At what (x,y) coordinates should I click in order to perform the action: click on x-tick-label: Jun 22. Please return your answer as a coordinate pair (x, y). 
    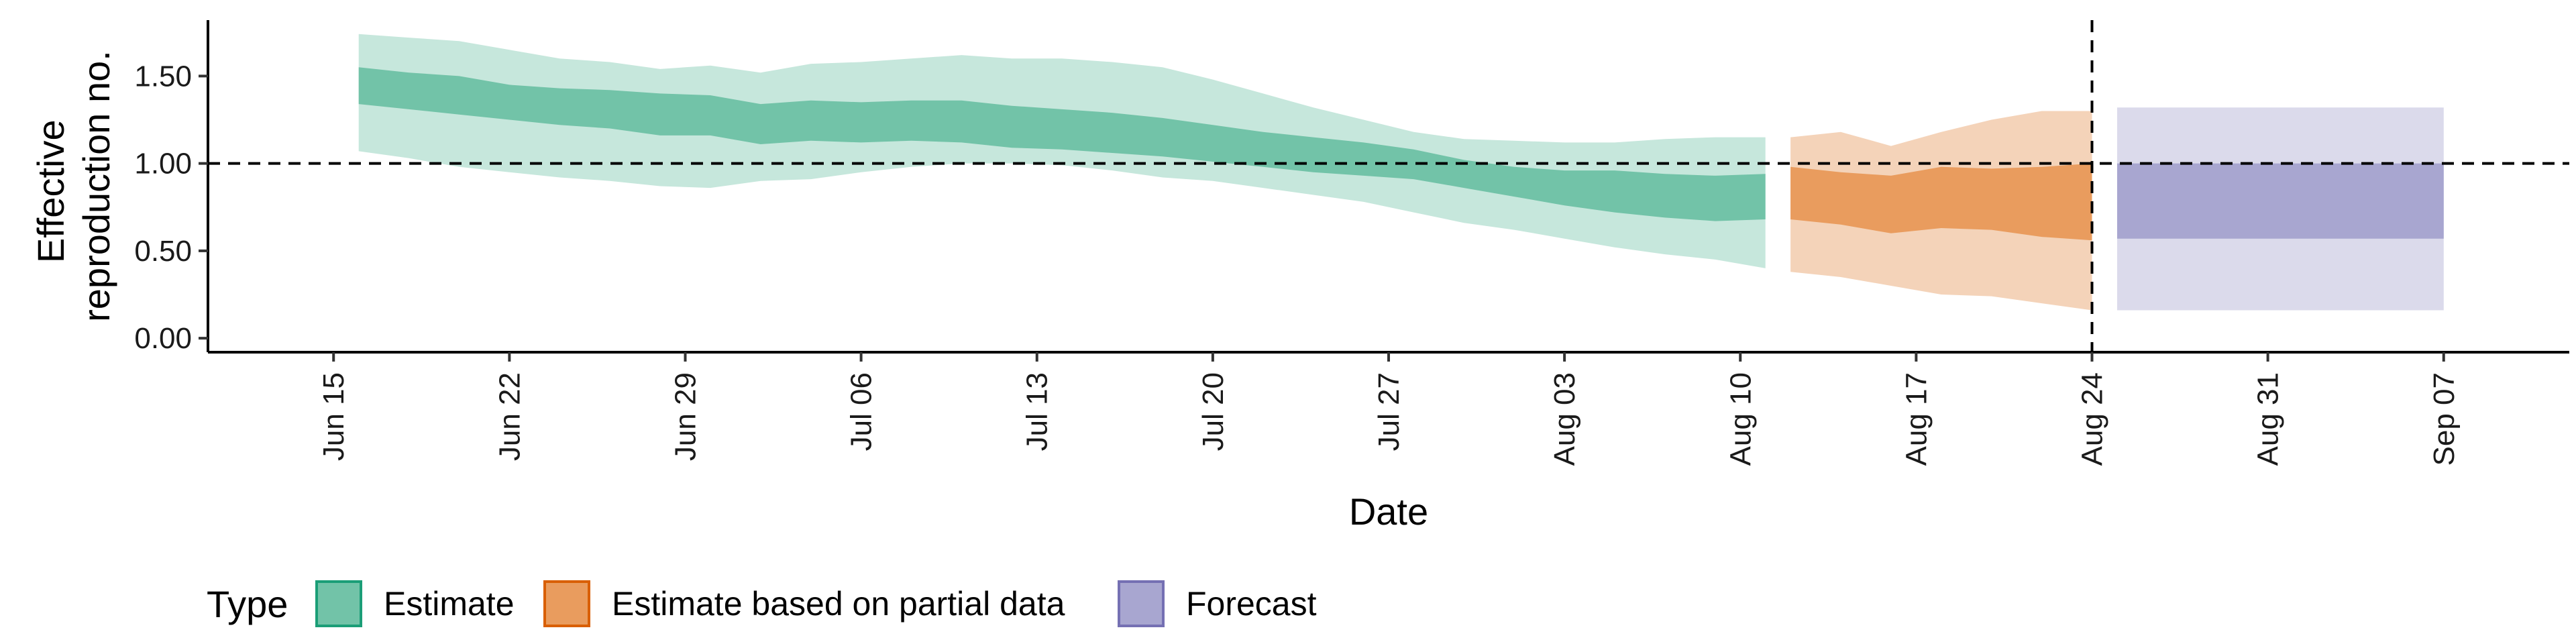
    Looking at the image, I should click on (509, 416).